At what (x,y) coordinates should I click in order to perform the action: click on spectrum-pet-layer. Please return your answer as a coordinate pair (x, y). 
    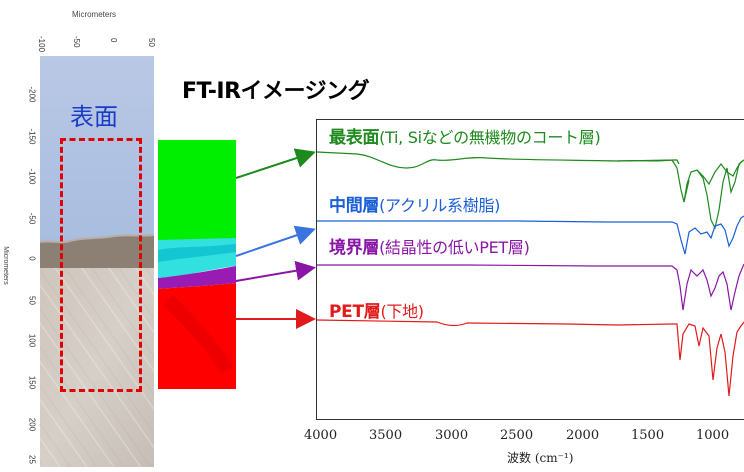
    Looking at the image, I should click on (530, 358).